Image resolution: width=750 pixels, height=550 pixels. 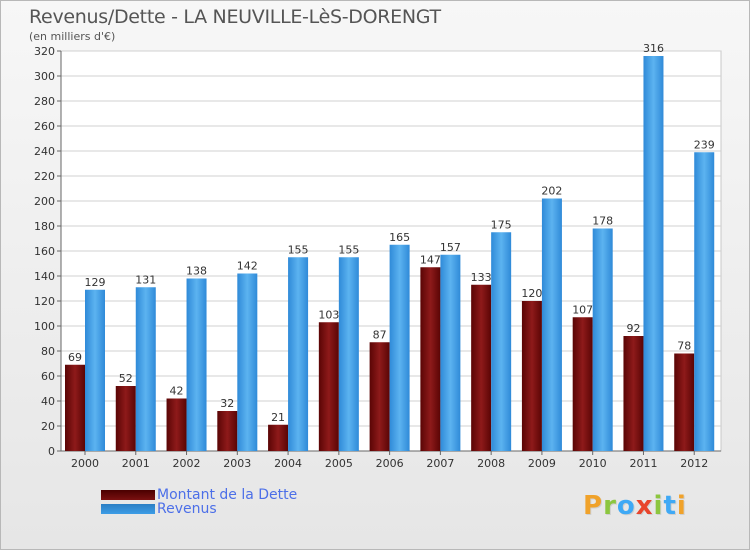 What do you see at coordinates (501, 224) in the screenshot?
I see `data-label-revenus: 175` at bounding box center [501, 224].